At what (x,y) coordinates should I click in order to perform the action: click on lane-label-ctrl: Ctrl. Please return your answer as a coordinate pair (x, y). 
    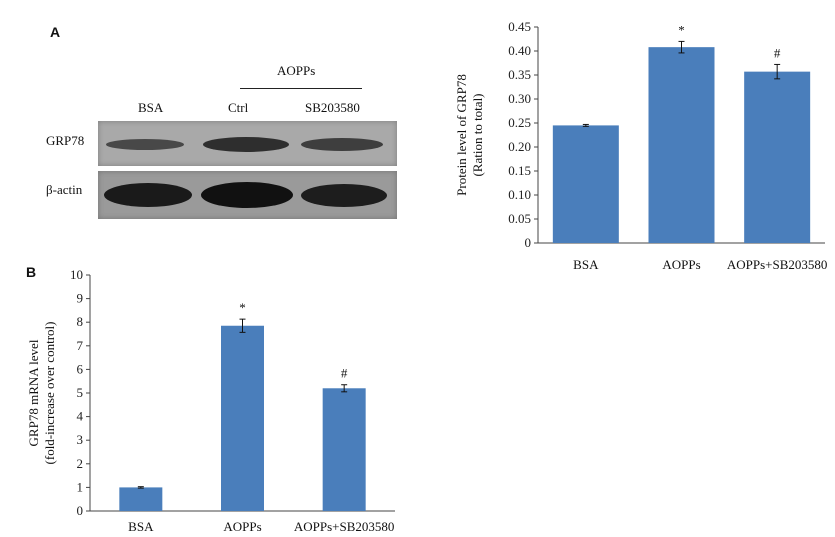
    Looking at the image, I should click on (238, 107).